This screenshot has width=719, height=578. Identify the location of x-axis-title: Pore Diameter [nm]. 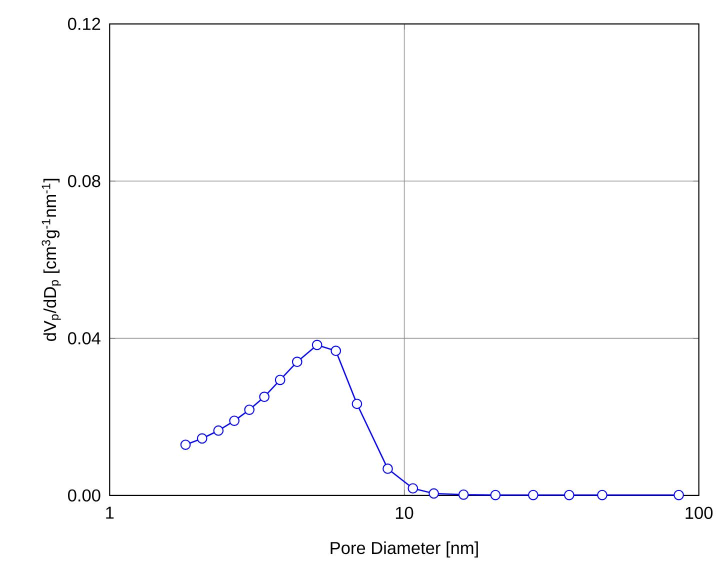
(404, 549).